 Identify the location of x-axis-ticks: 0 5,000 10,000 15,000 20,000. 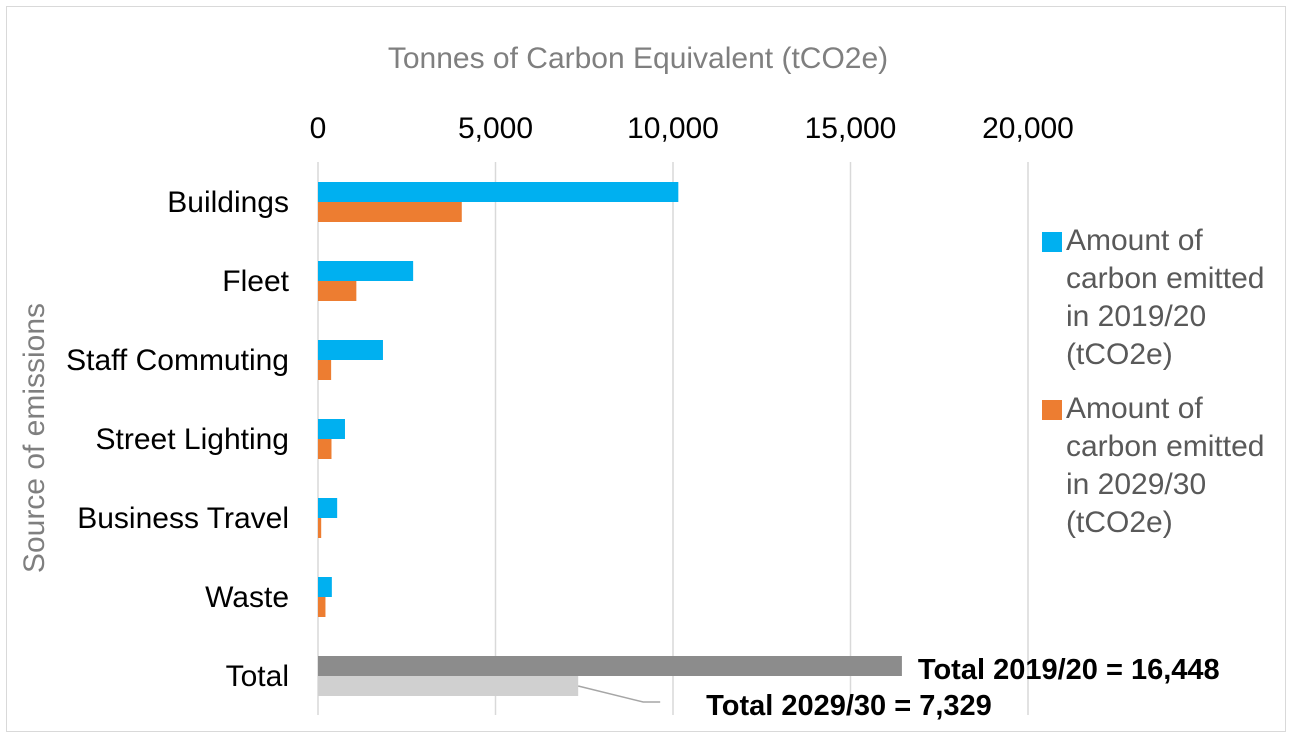
(692, 128).